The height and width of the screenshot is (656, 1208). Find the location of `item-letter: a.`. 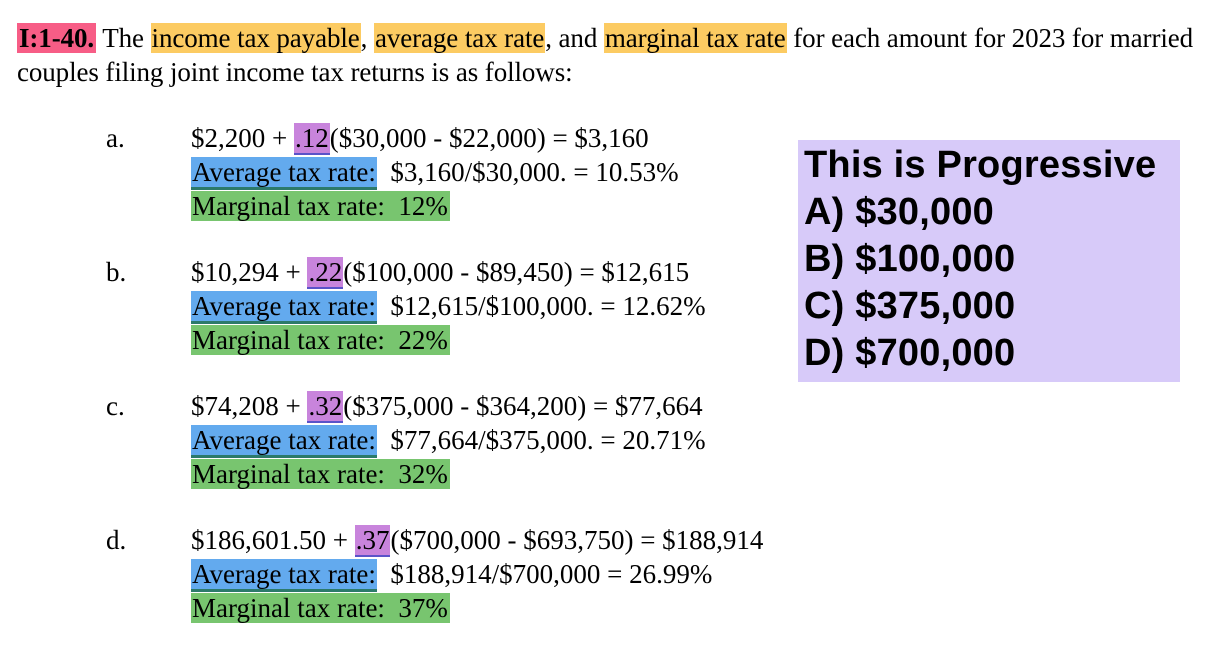

item-letter: a. is located at coordinates (115, 138).